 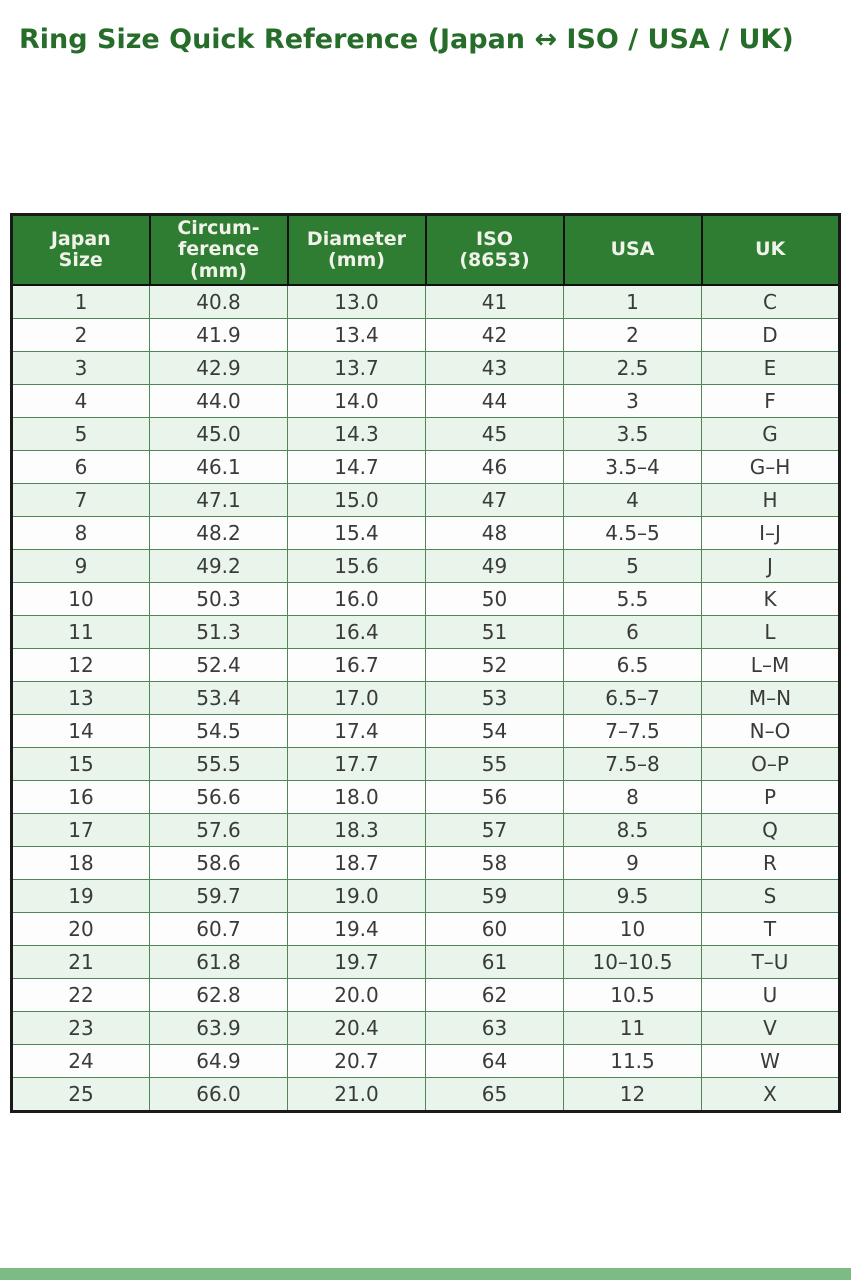 I want to click on cell-japan-size: 12, so click(x=80, y=664).